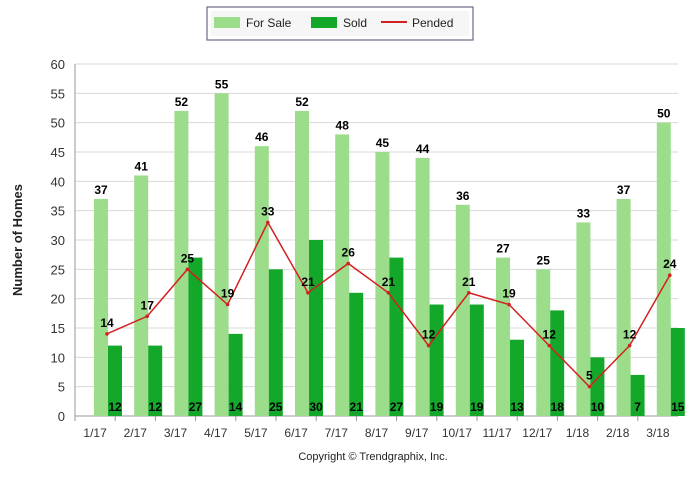 The height and width of the screenshot is (478, 699). Describe the element at coordinates (324, 22) in the screenshot. I see `legend-swatch-sold` at that location.